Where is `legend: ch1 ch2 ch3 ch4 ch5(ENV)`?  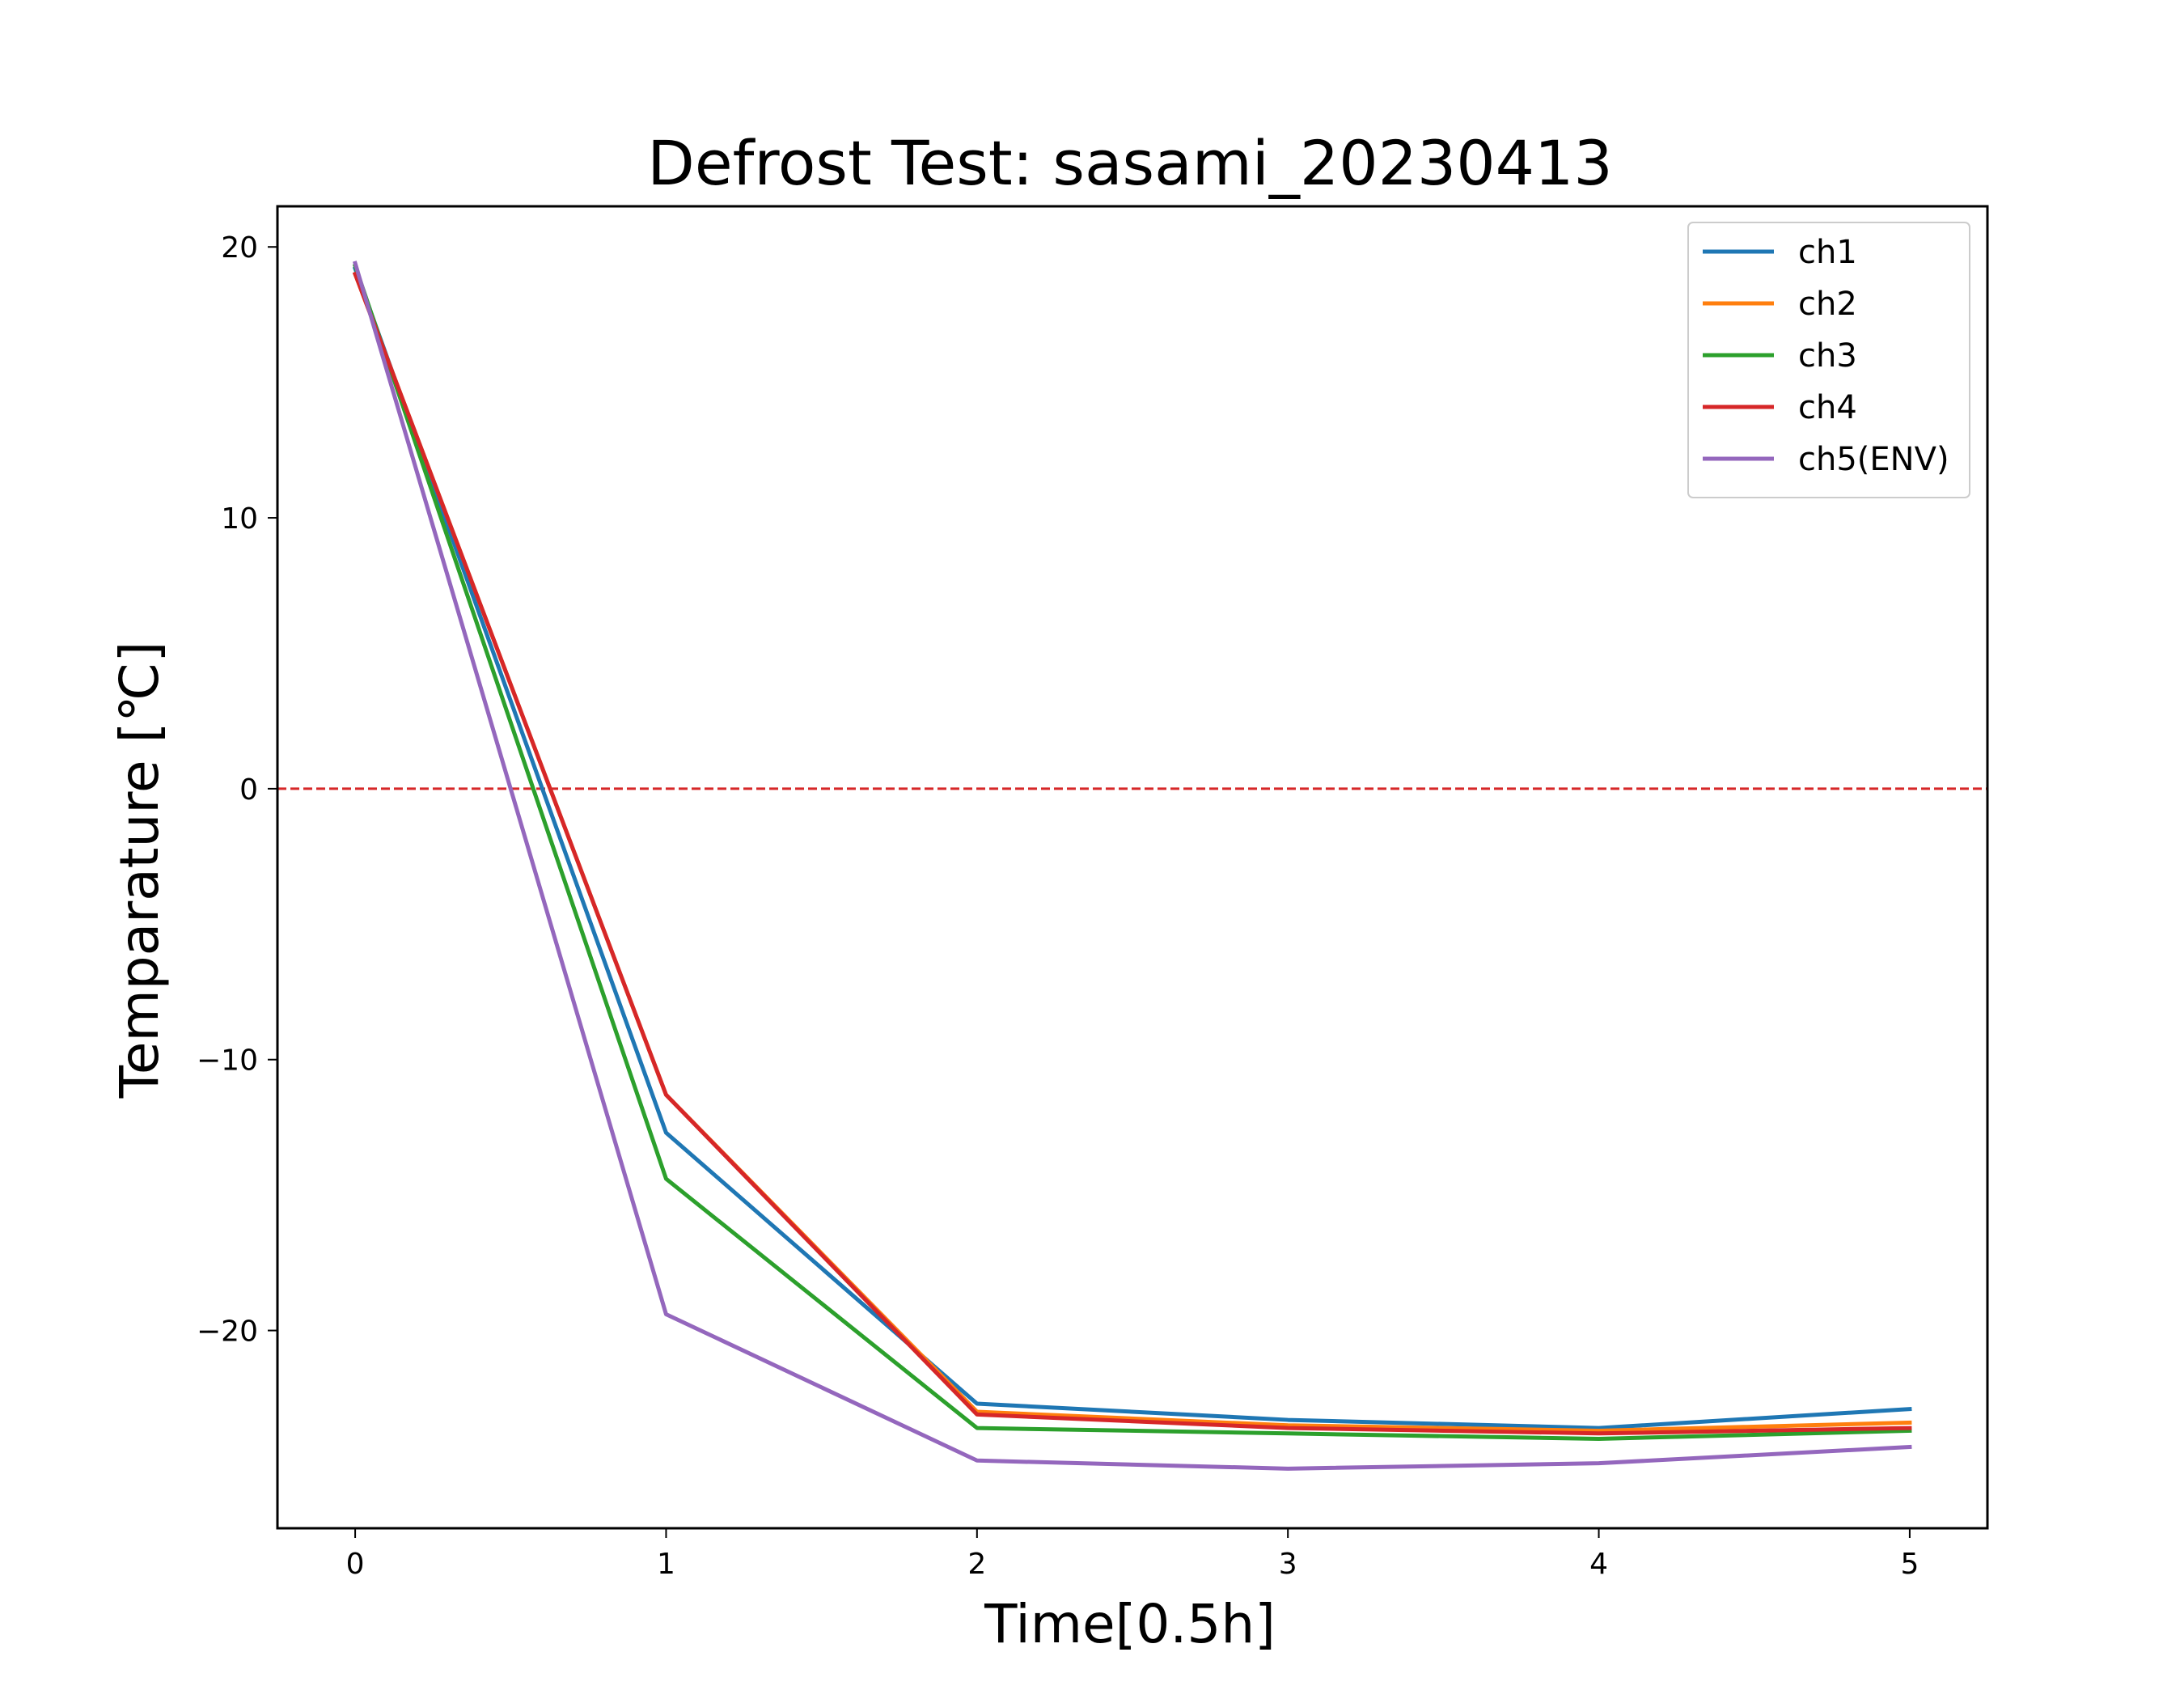 legend: ch1 ch2 ch3 ch4 ch5(ENV) is located at coordinates (1828, 360).